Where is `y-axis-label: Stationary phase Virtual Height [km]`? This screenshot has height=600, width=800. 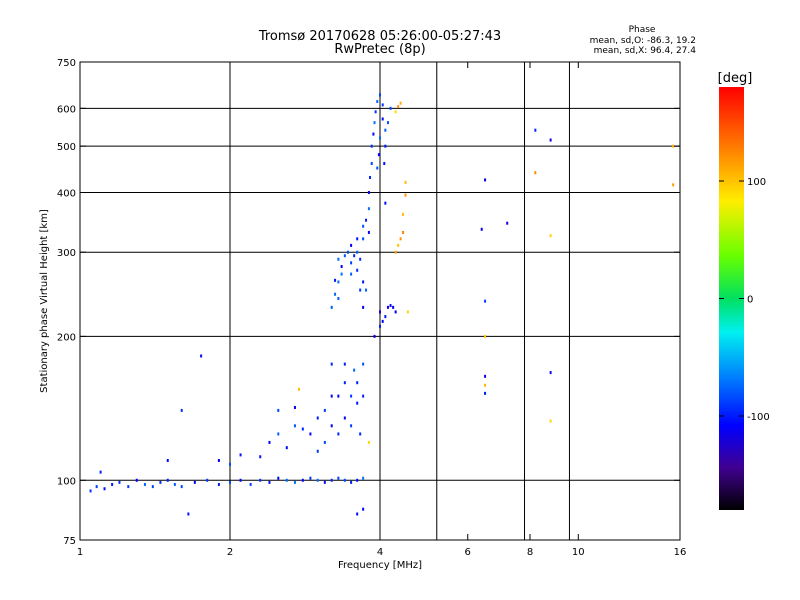
y-axis-label: Stationary phase Virtual Height [km] is located at coordinates (44, 301).